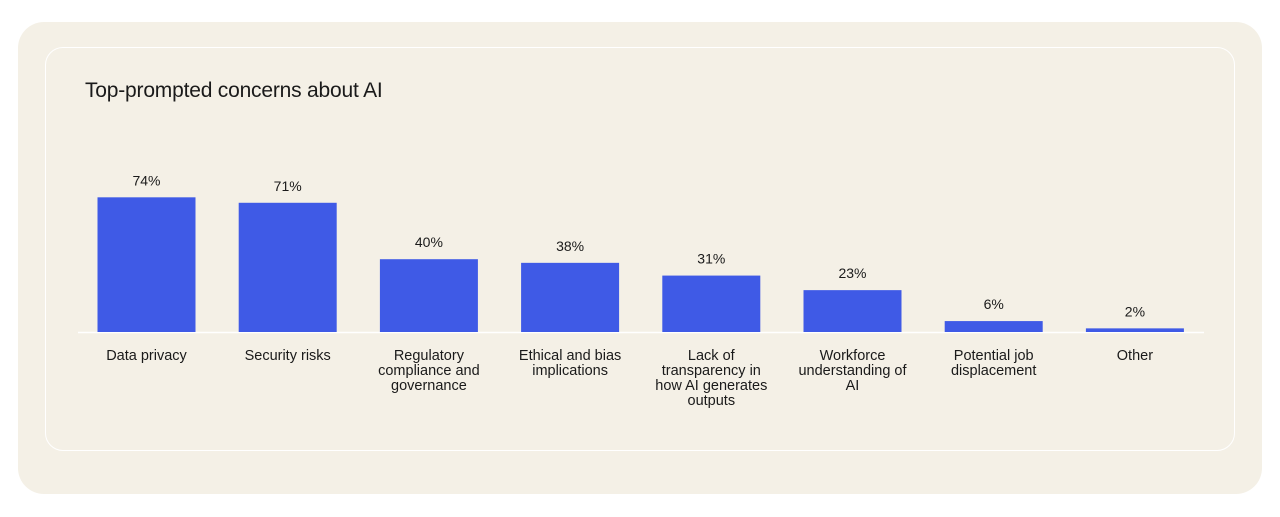 The width and height of the screenshot is (1280, 517). I want to click on bar-value-label: 38%, so click(570, 246).